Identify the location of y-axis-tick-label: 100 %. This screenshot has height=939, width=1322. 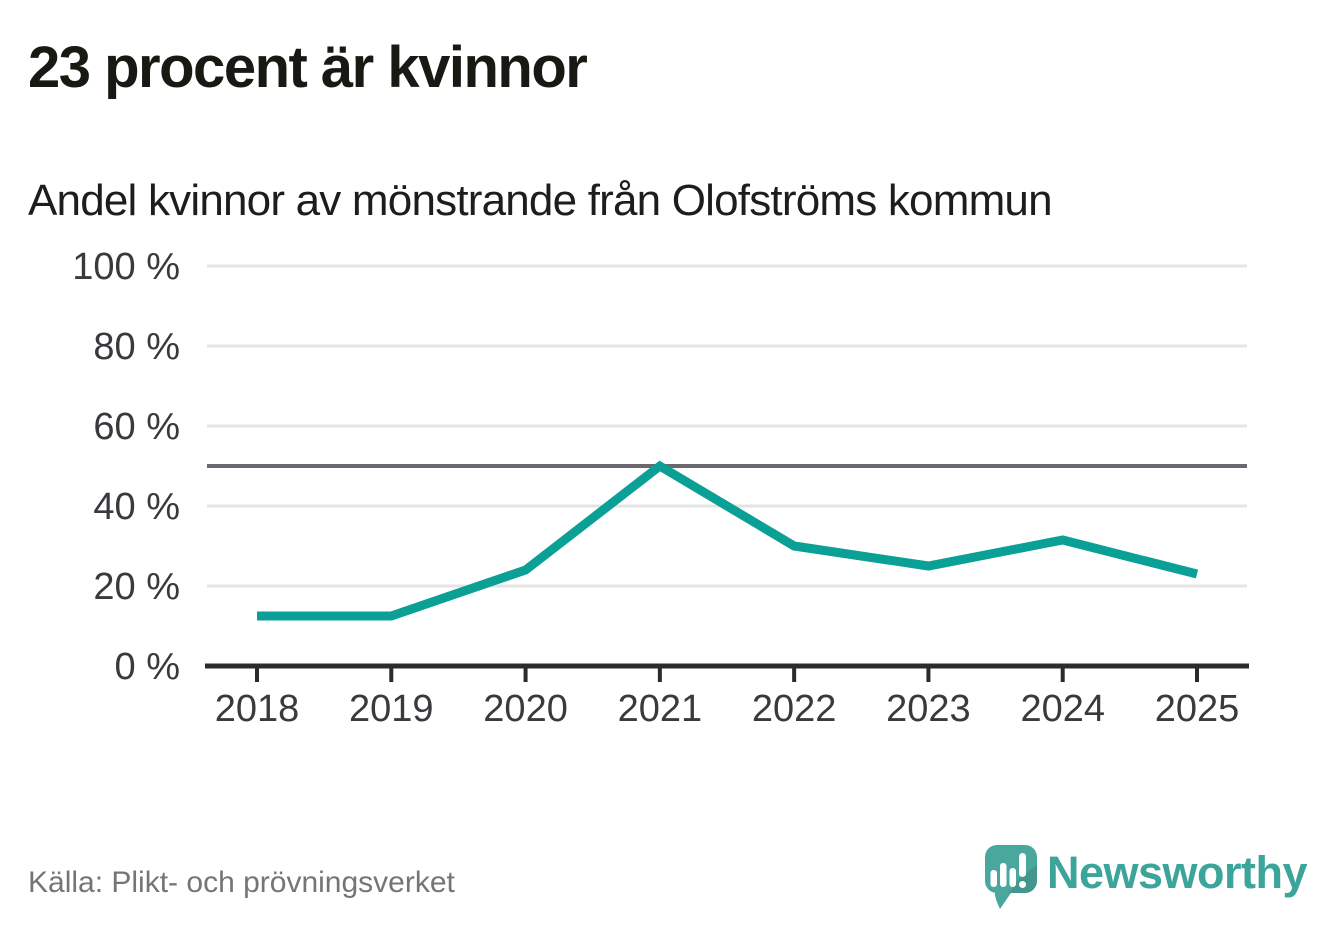
(126, 267).